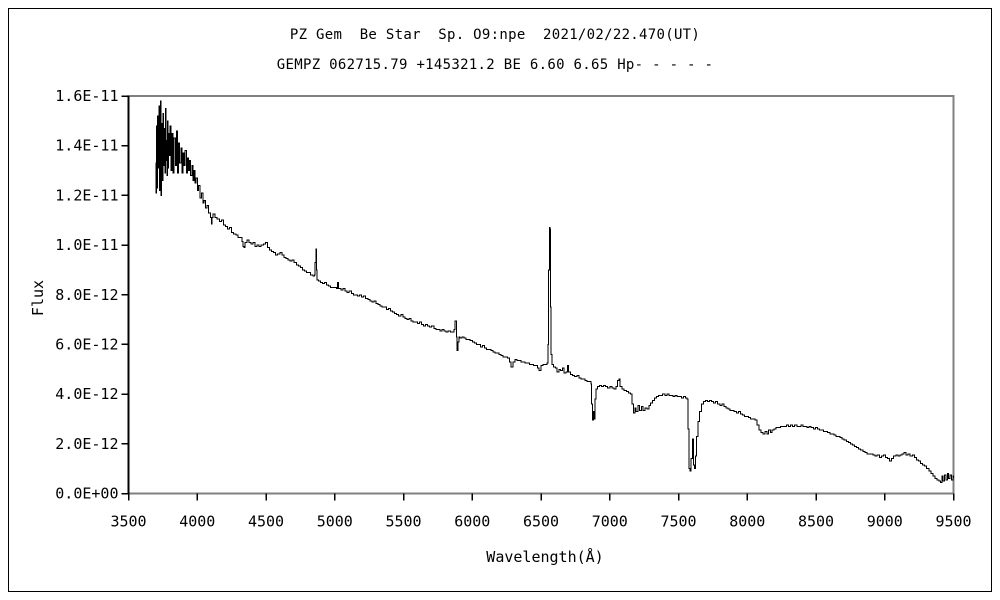 The width and height of the screenshot is (1000, 600). Describe the element at coordinates (128, 522) in the screenshot. I see `x-tick-label: 3500` at that location.